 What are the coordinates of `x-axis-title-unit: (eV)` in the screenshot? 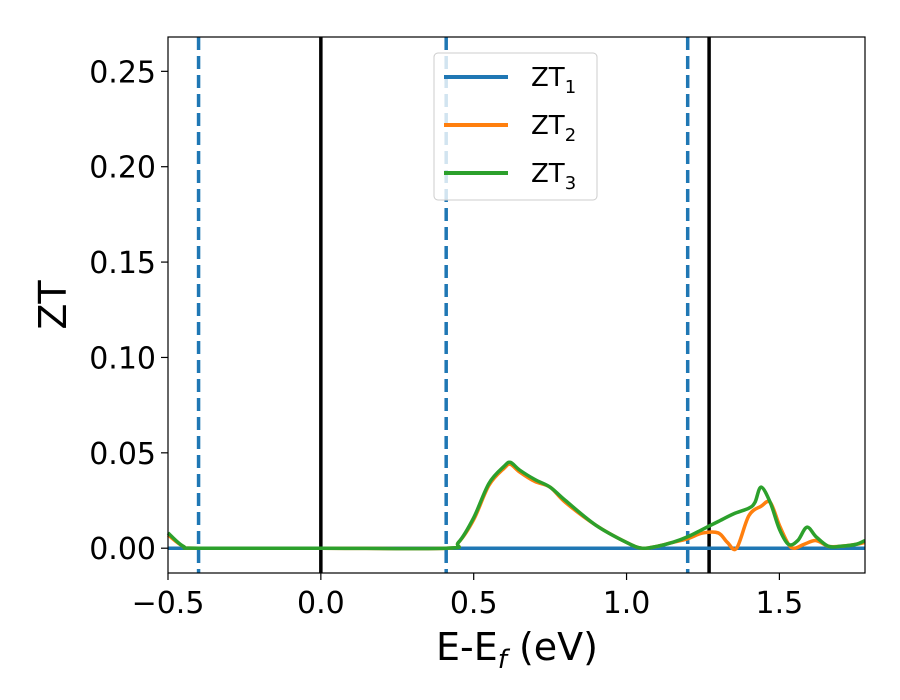 It's located at (552, 647).